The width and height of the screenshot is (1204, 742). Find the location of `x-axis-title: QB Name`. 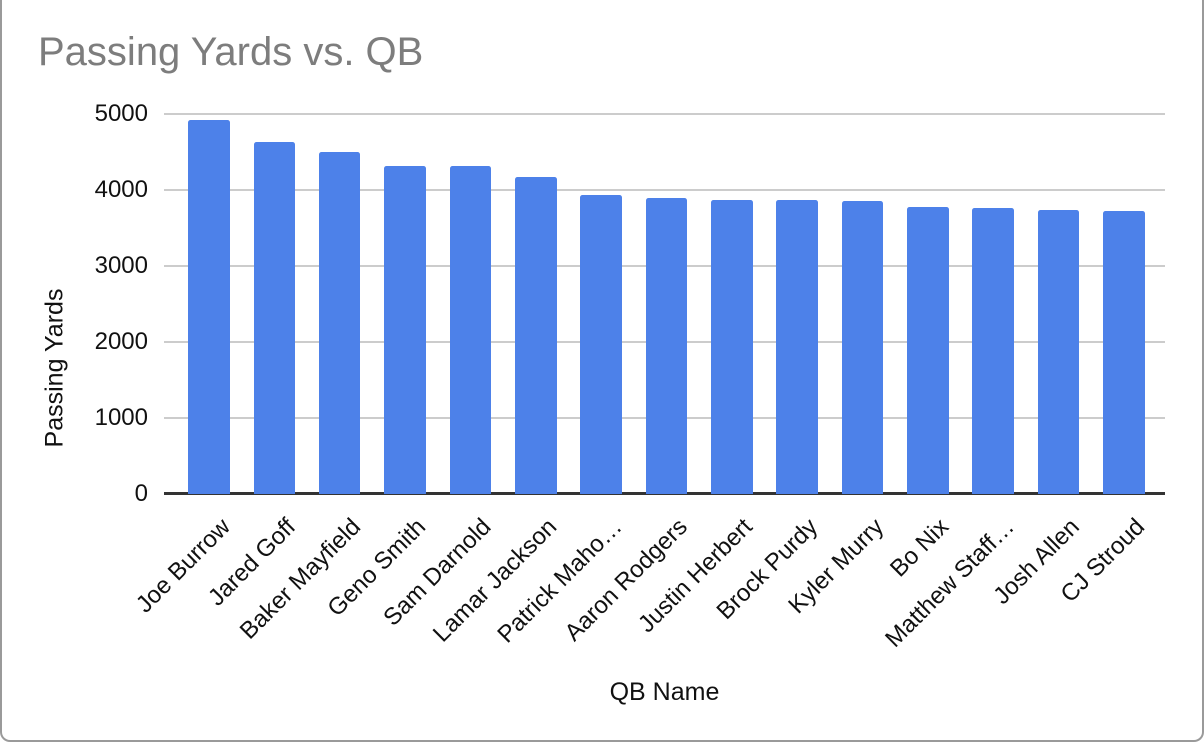

x-axis-title: QB Name is located at coordinates (664, 692).